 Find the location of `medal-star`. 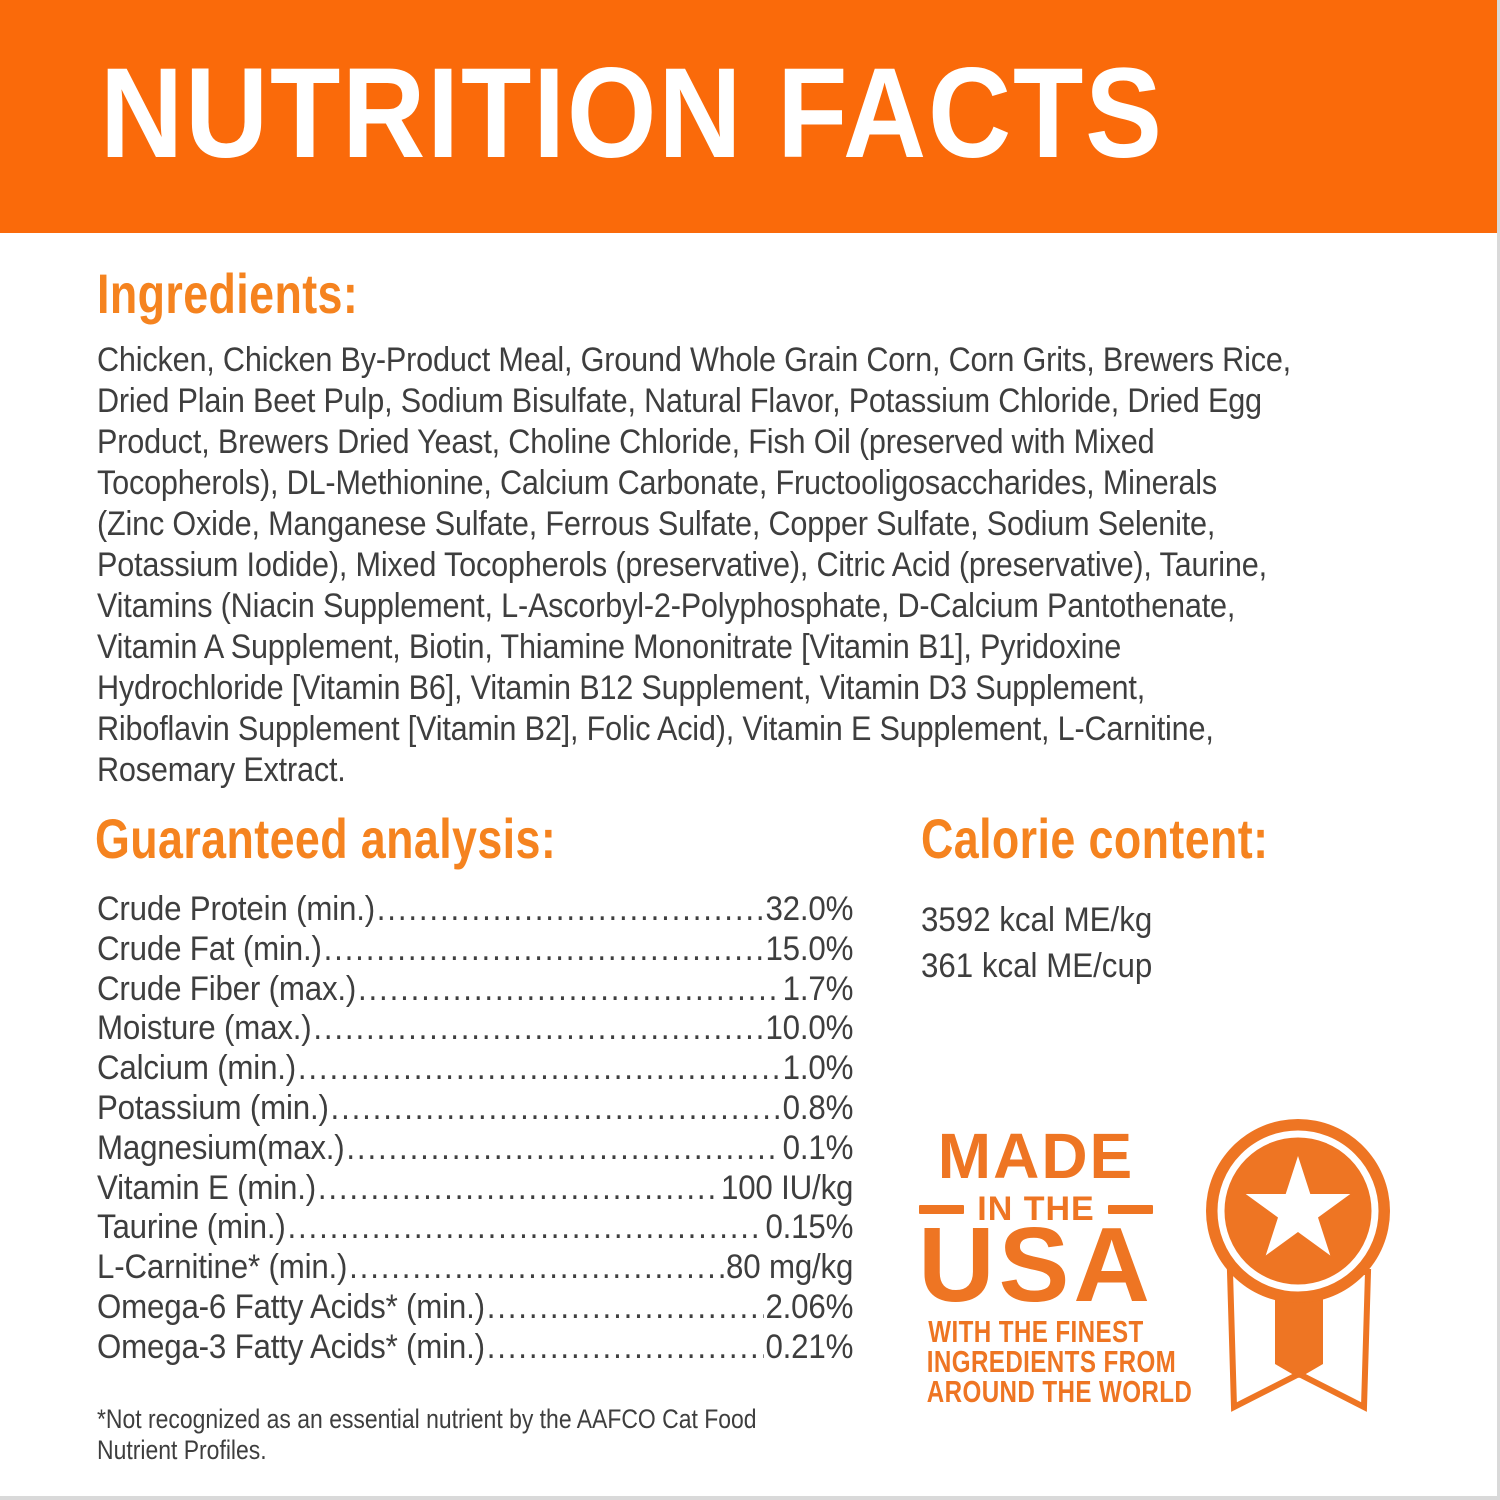

medal-star is located at coordinates (1298, 1206).